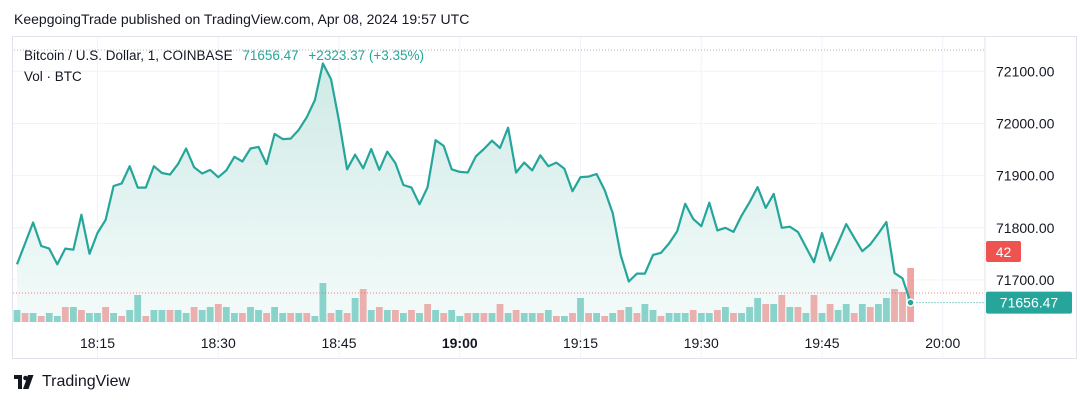 This screenshot has width=1090, height=407. Describe the element at coordinates (218, 343) in the screenshot. I see `x-tick-label: 18:30` at that location.